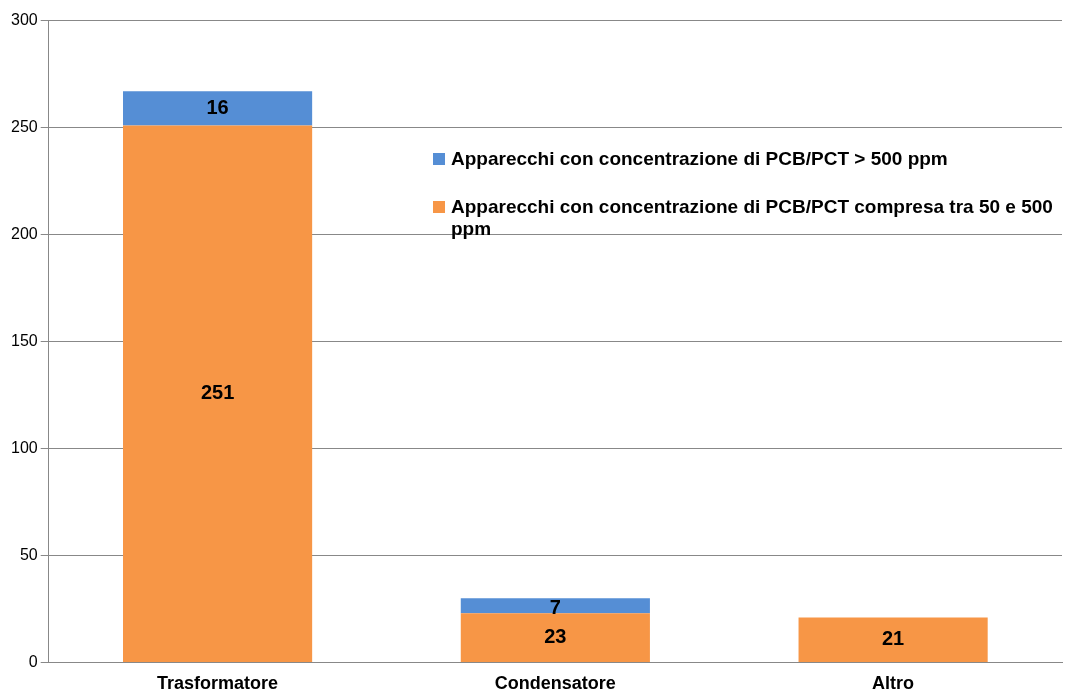 The height and width of the screenshot is (697, 1076). Describe the element at coordinates (218, 683) in the screenshot. I see `x-tick-label: Trasformatore` at that location.